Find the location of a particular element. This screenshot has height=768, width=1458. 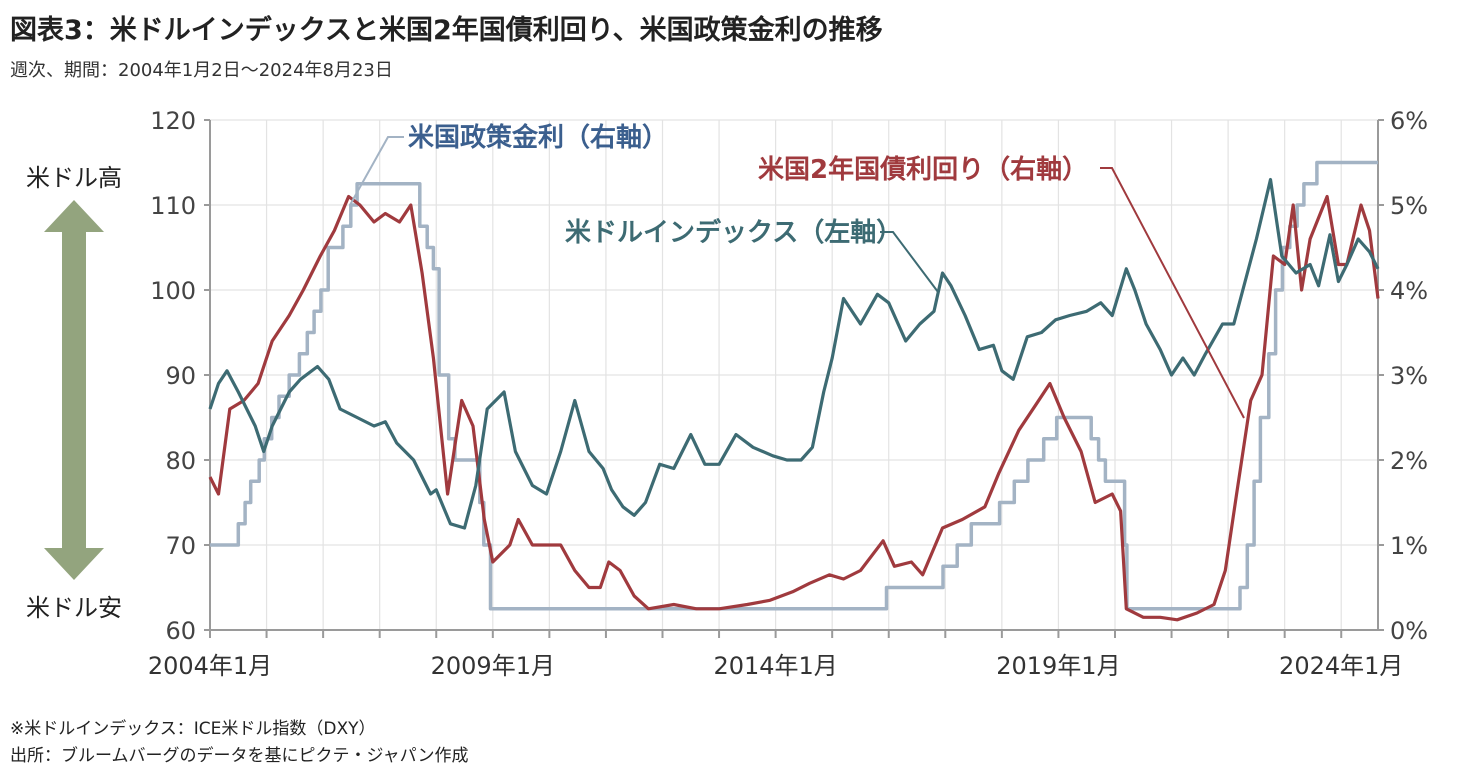

y-left-tick-label: 100 is located at coordinates (173, 291).